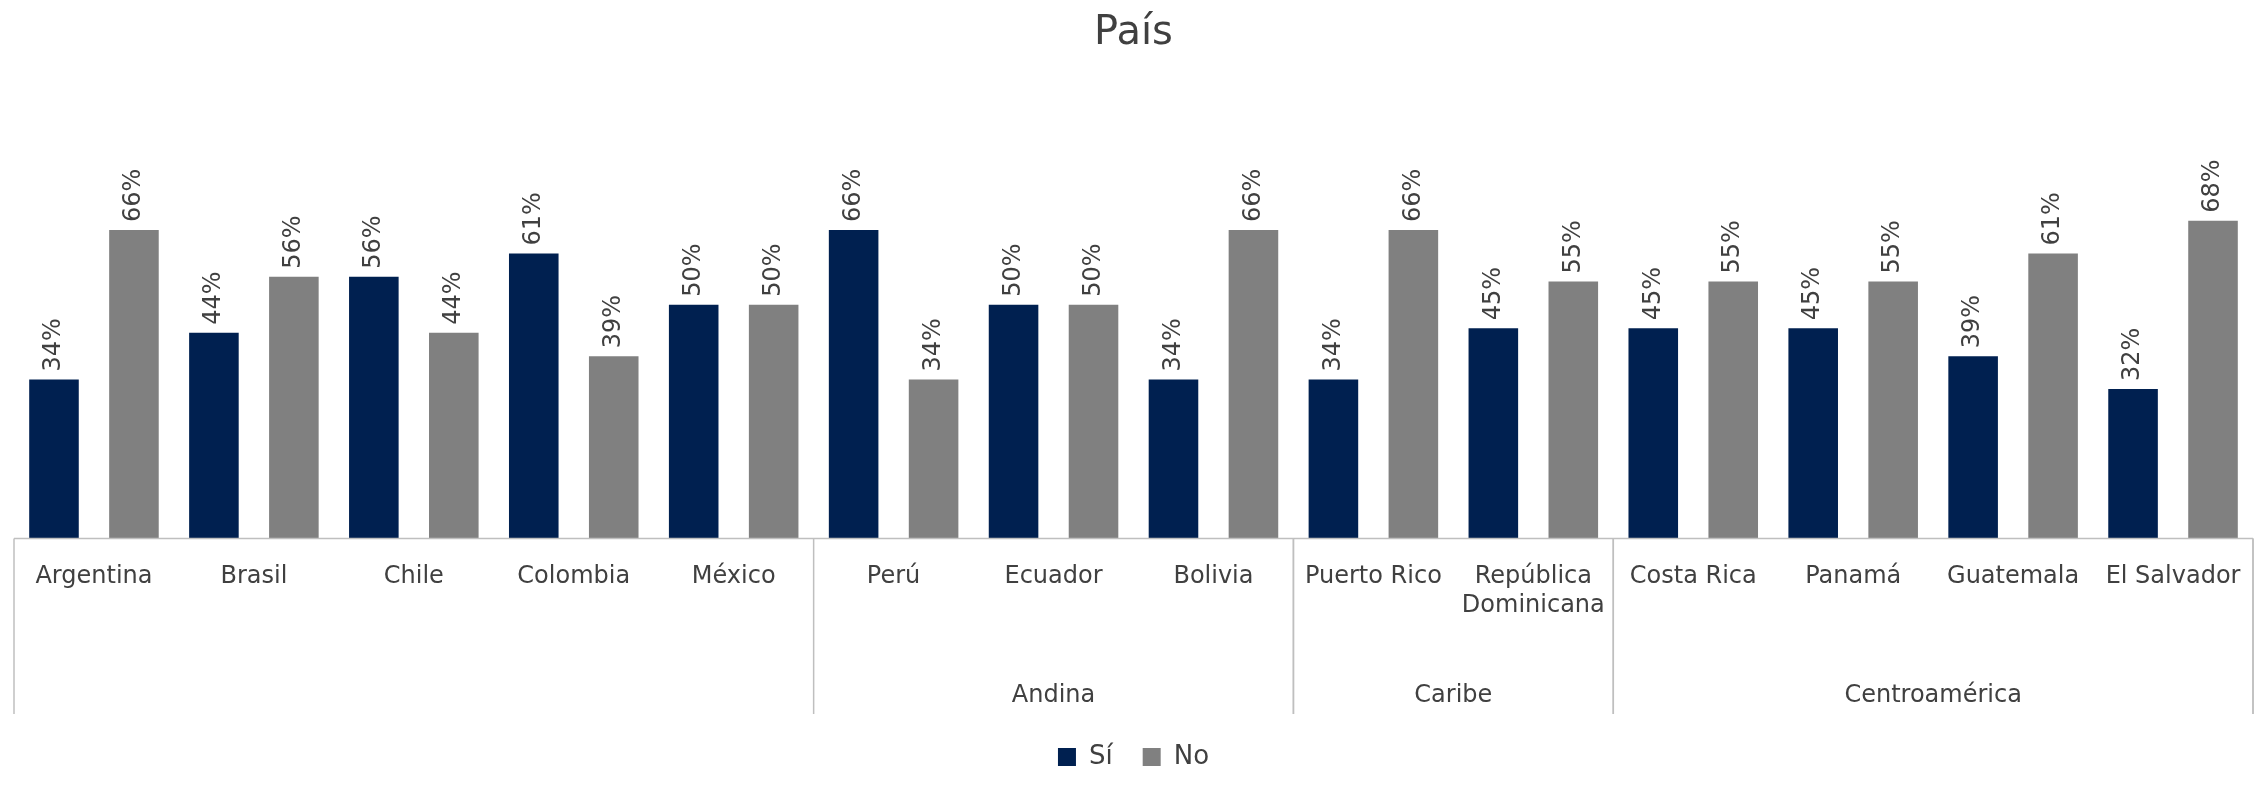 The image size is (2267, 790). Describe the element at coordinates (94, 575) in the screenshot. I see `x-tick-label: Argentina` at that location.